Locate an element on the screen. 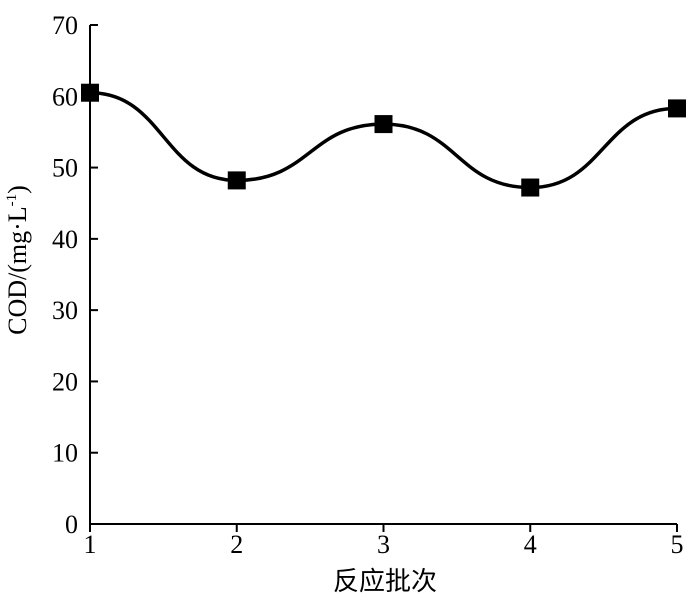 This screenshot has width=700, height=601. series-line is located at coordinates (383, 140).